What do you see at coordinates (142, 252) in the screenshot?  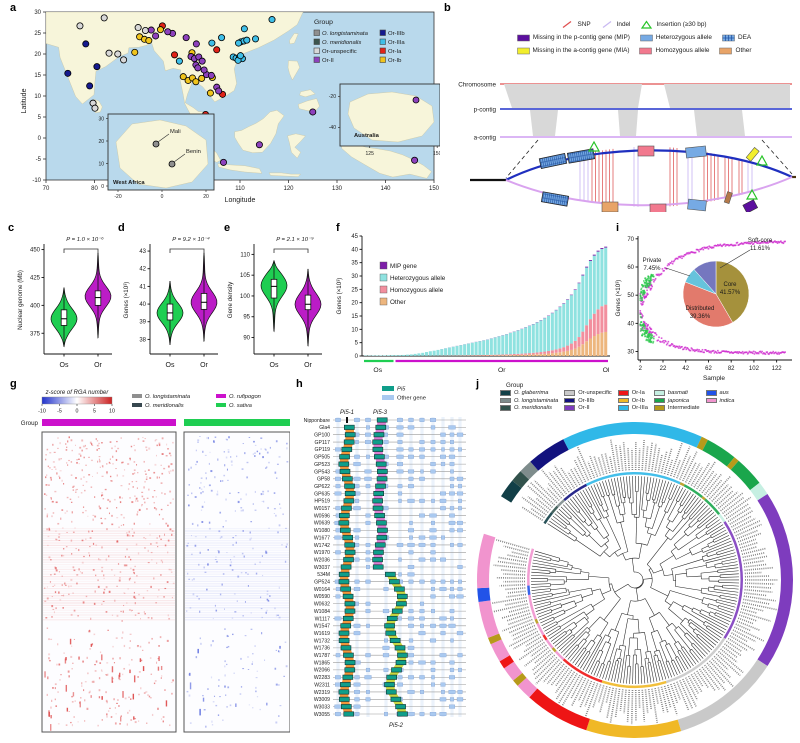 I see `svg-text: 43` at bounding box center [142, 252].